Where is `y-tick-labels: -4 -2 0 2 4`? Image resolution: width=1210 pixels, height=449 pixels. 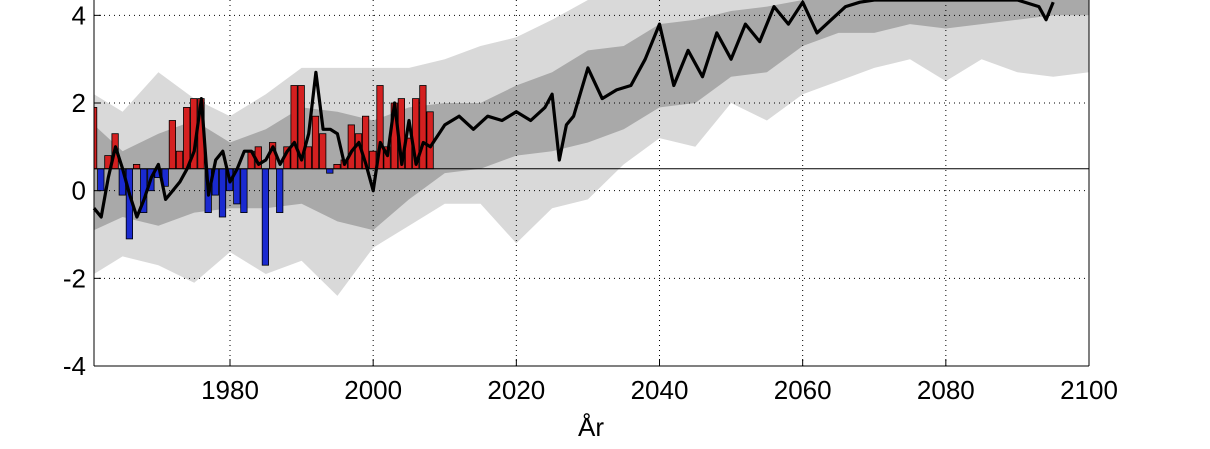
y-tick-labels: -4 -2 0 2 4 is located at coordinates (74, 190).